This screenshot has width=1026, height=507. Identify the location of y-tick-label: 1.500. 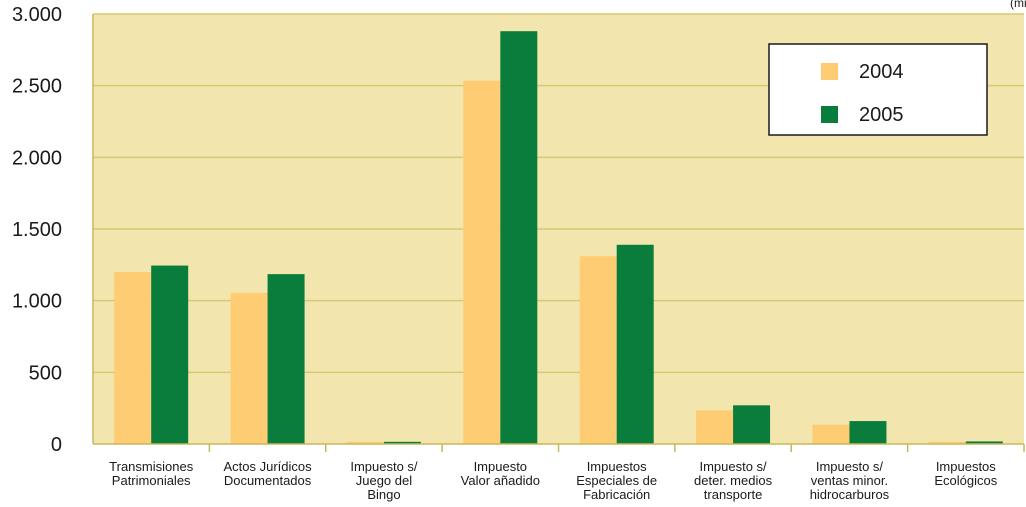
(37, 230).